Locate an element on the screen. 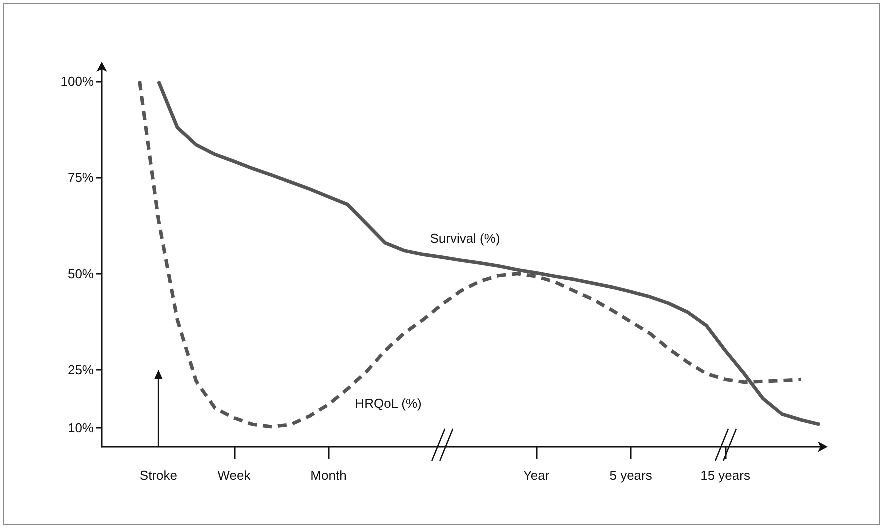 The height and width of the screenshot is (530, 885). y-tick-label: 25% is located at coordinates (81, 370).